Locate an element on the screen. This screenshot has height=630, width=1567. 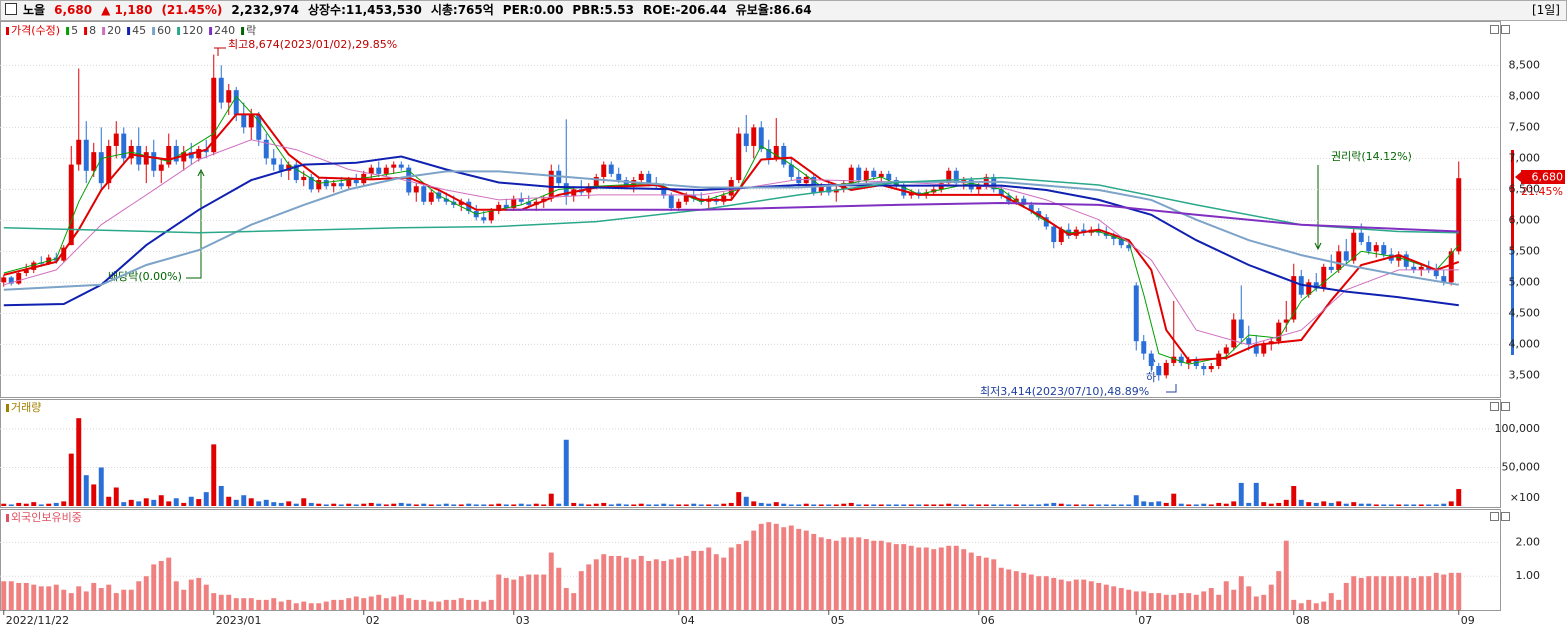
checkbox is located at coordinates (11, 9).